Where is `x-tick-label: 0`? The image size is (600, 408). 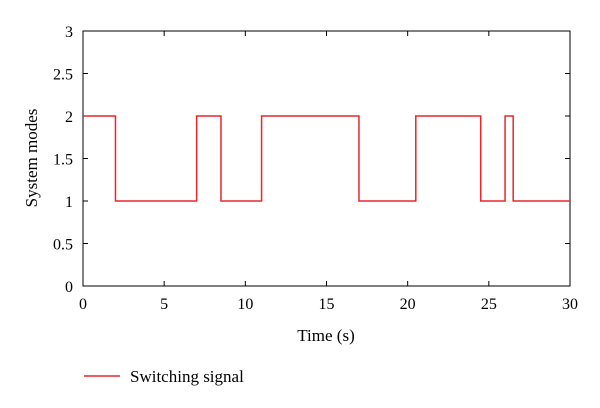
x-tick-label: 0 is located at coordinates (83, 304).